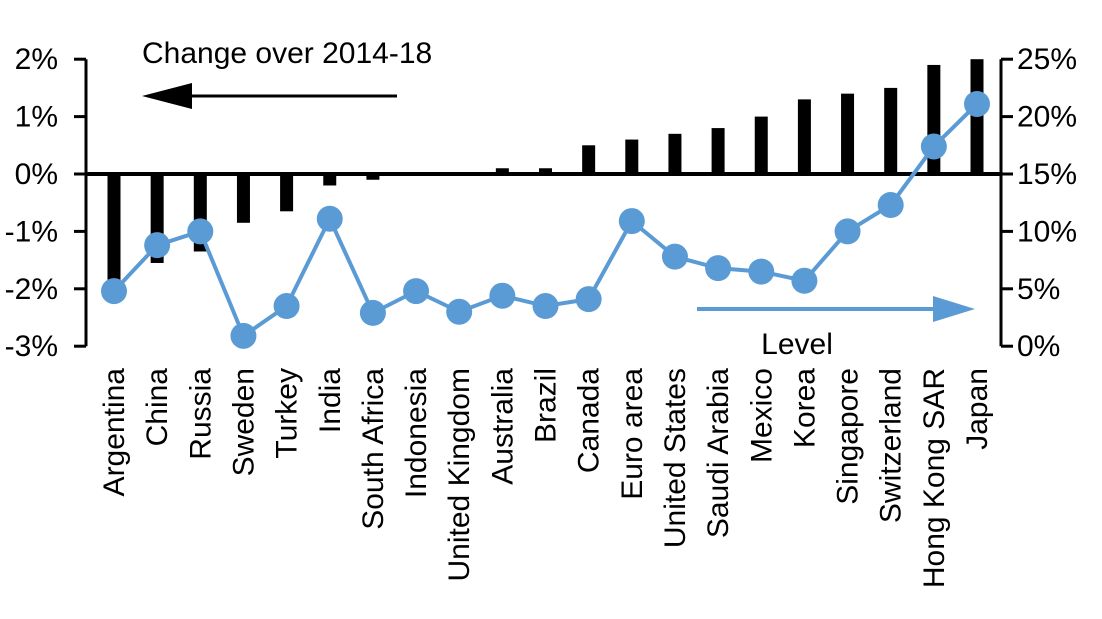 The height and width of the screenshot is (619, 1102). I want to click on bar-south-africa, so click(373, 177).